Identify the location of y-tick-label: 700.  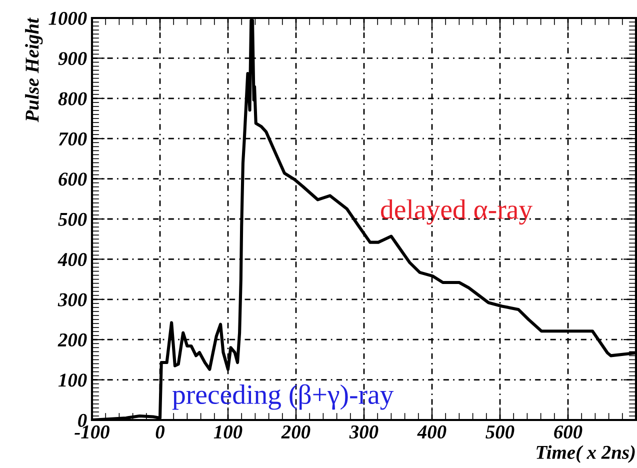
(72, 139).